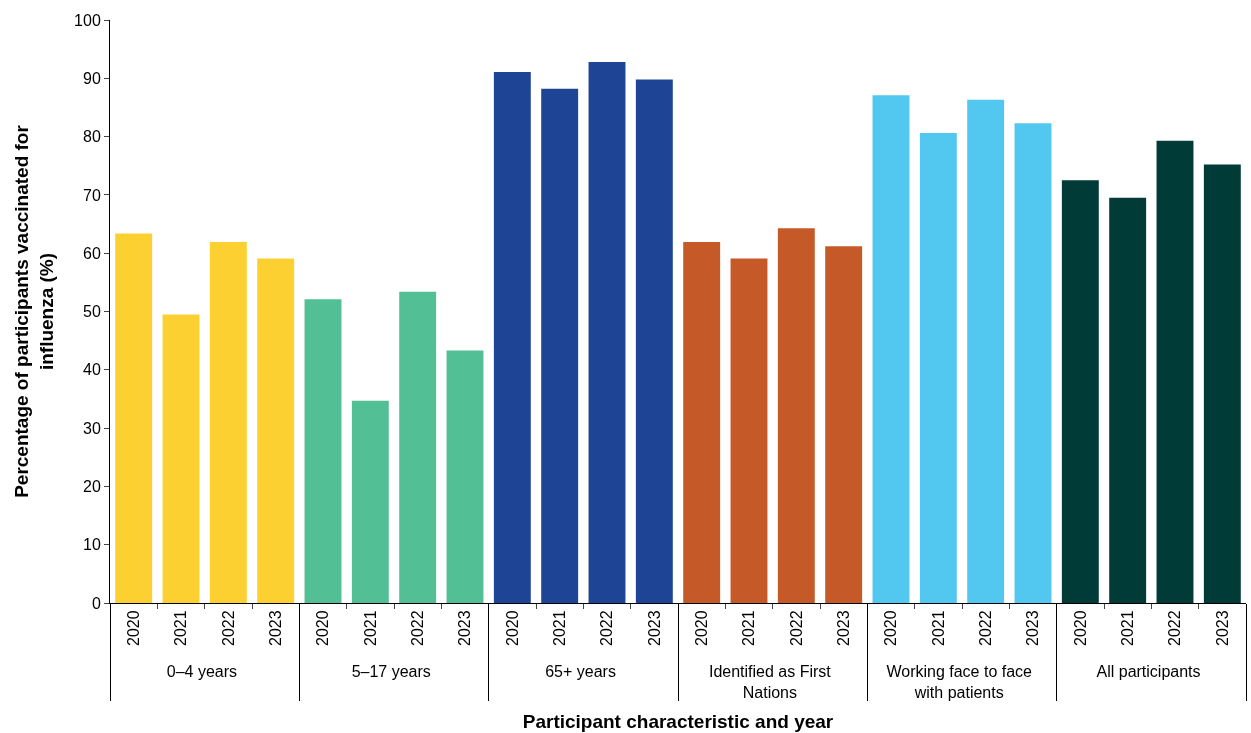  I want to click on text: 0–4 years, so click(201, 671).